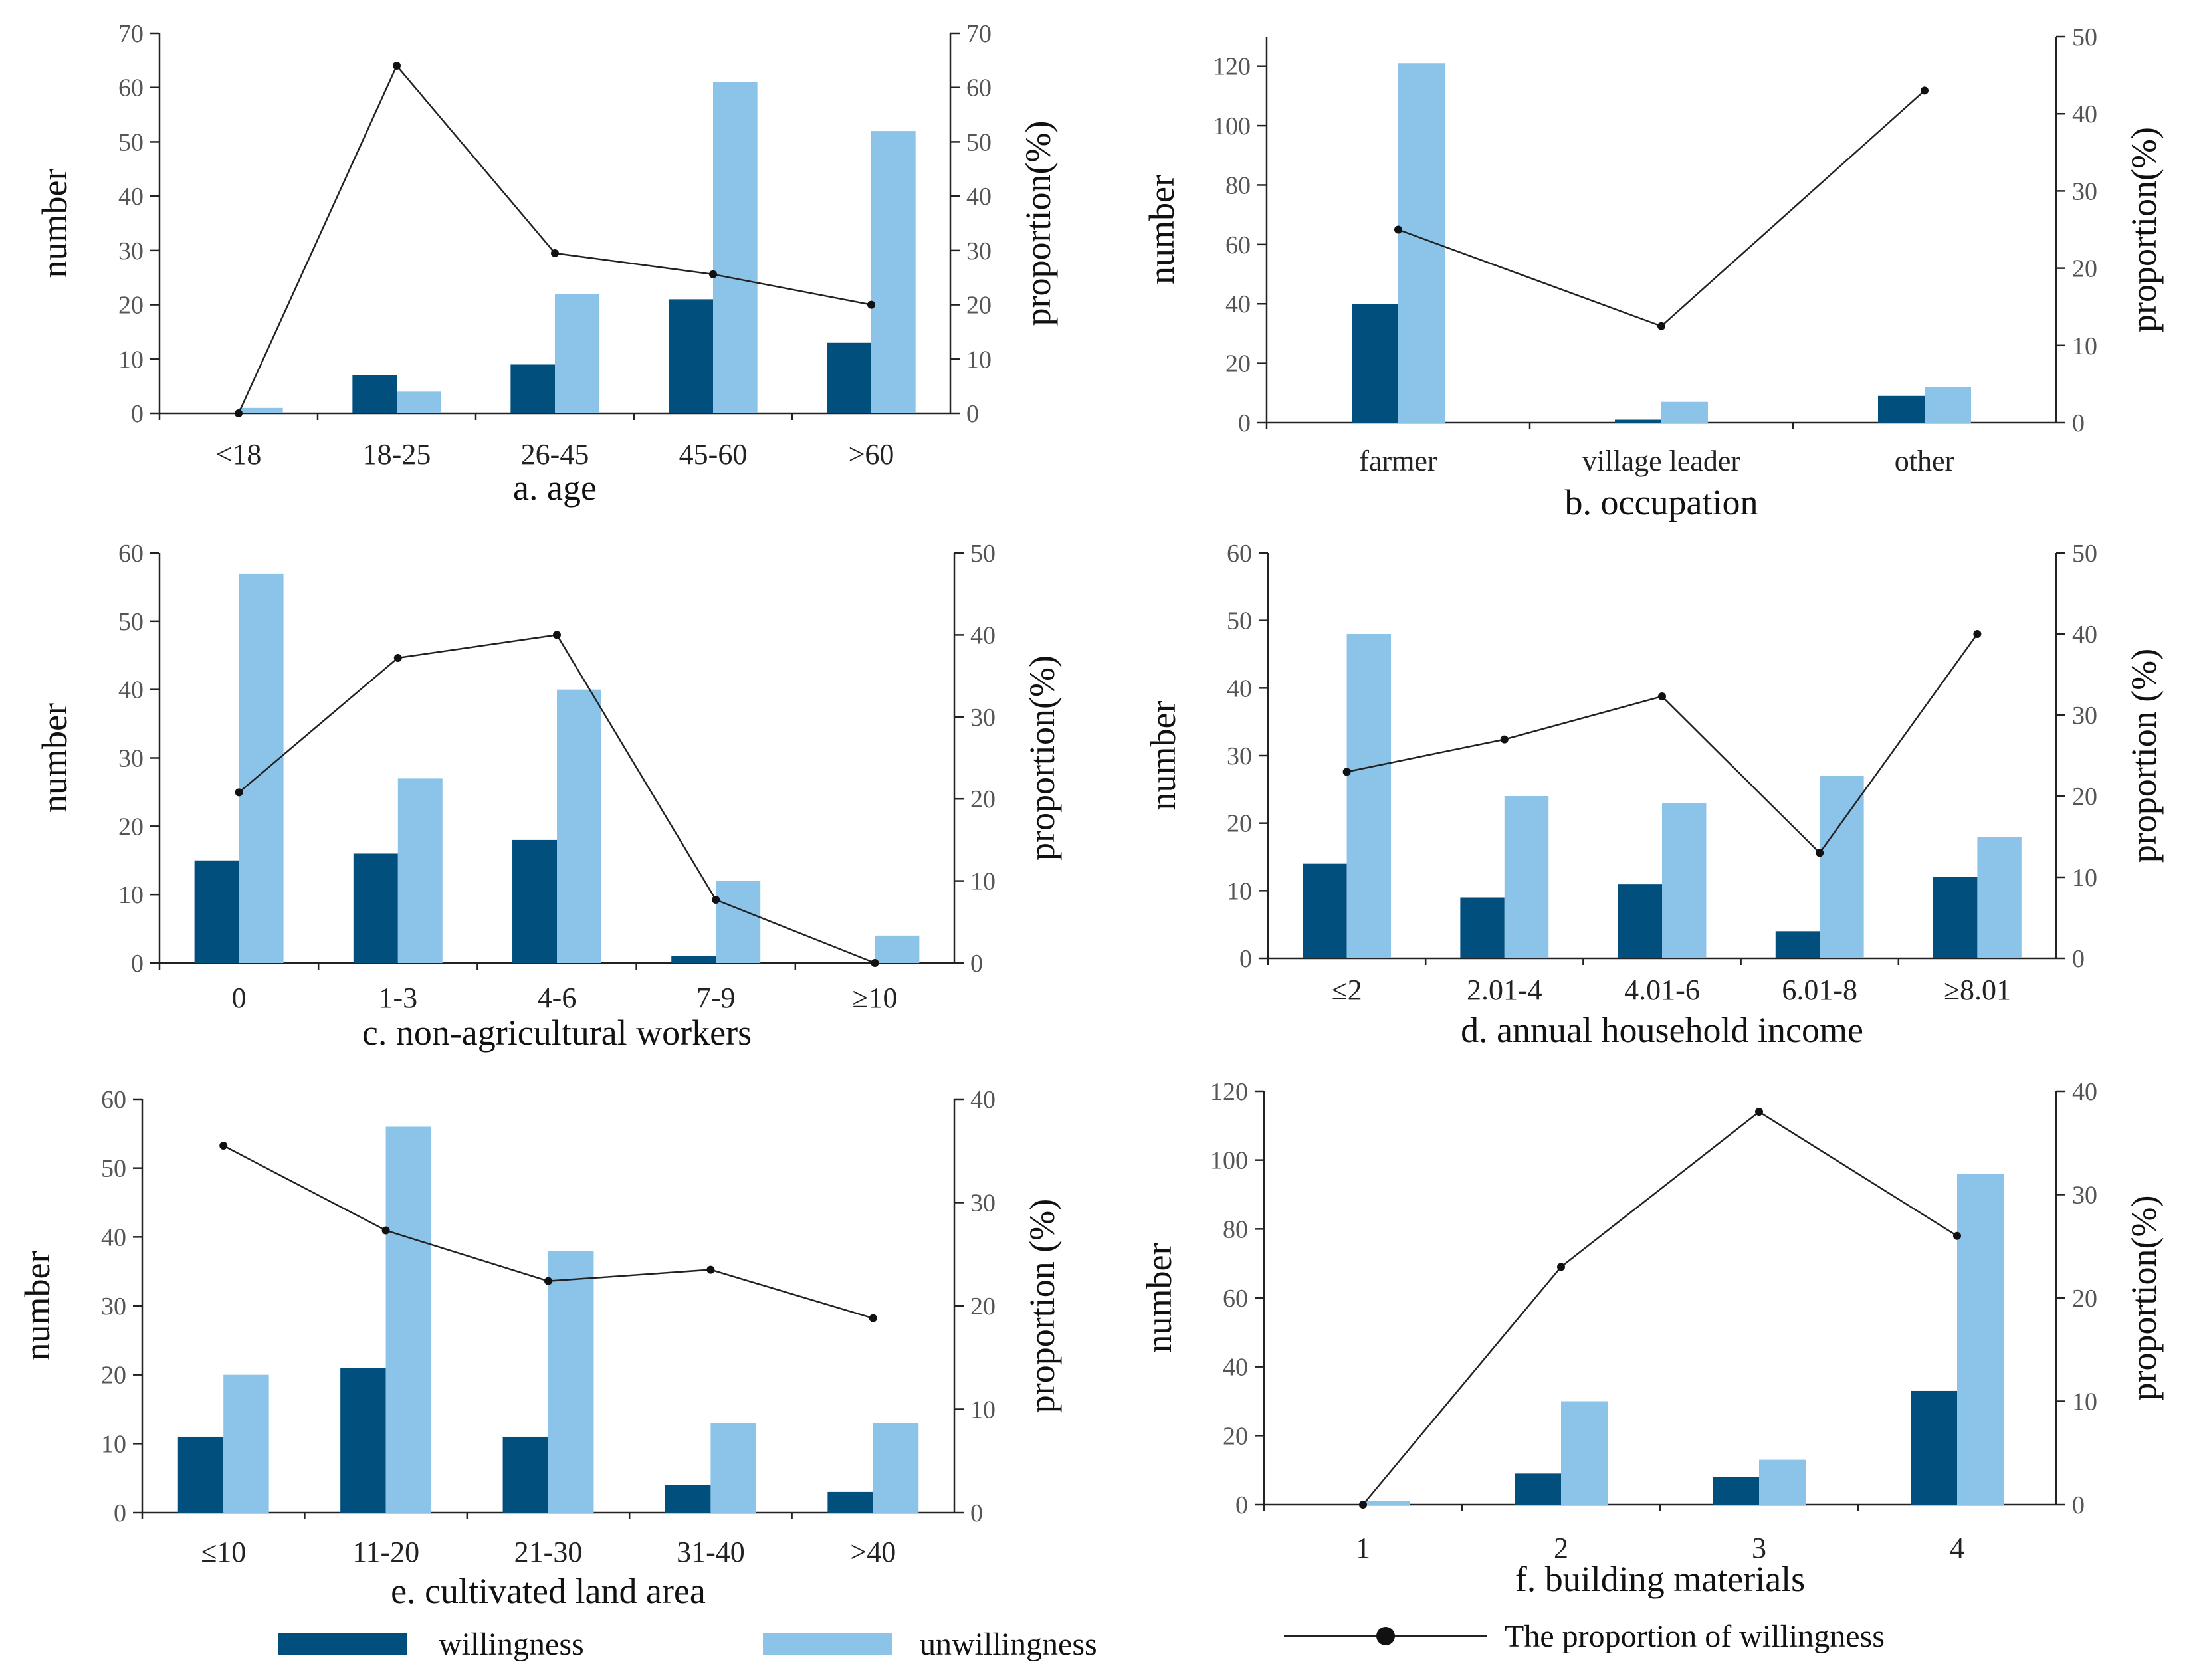  I want to click on legend-willingness-label: willingness, so click(511, 1644).